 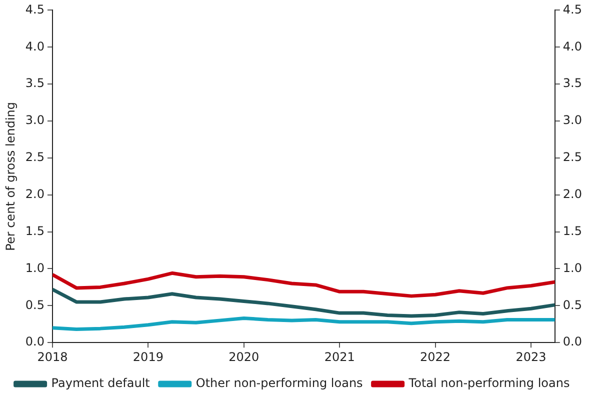 What do you see at coordinates (572, 120) in the screenshot?
I see `y2-tick-label: 3.0` at bounding box center [572, 120].